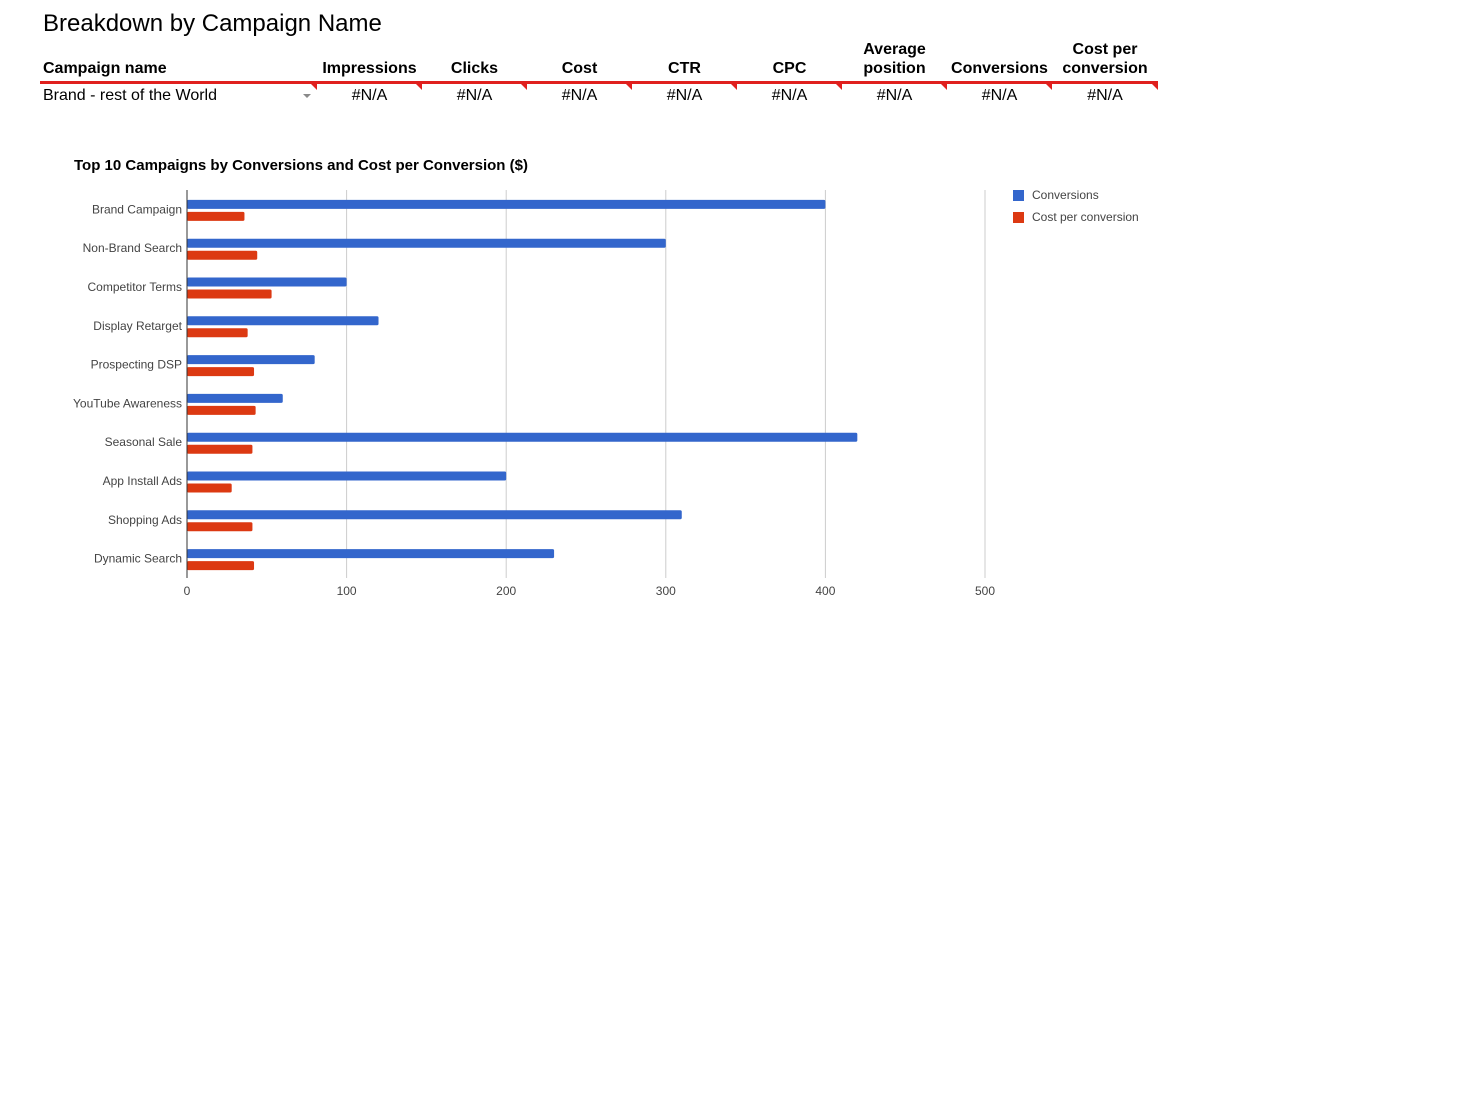 The height and width of the screenshot is (1098, 1480). Describe the element at coordinates (136, 365) in the screenshot. I see `category-label: Prospecting DSP` at that location.